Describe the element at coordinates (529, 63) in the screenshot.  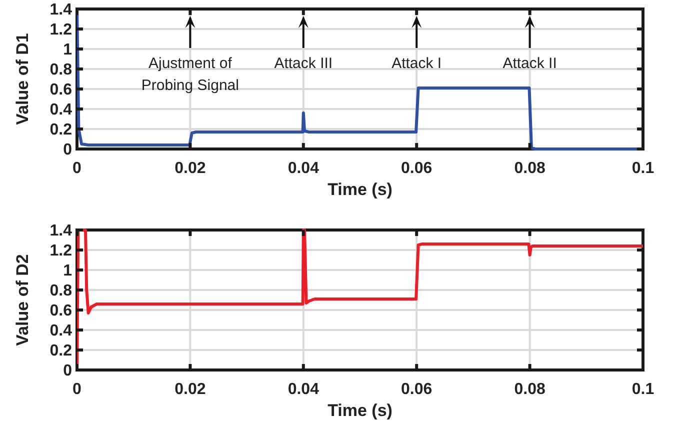
I see `annotation: Attack II` at that location.